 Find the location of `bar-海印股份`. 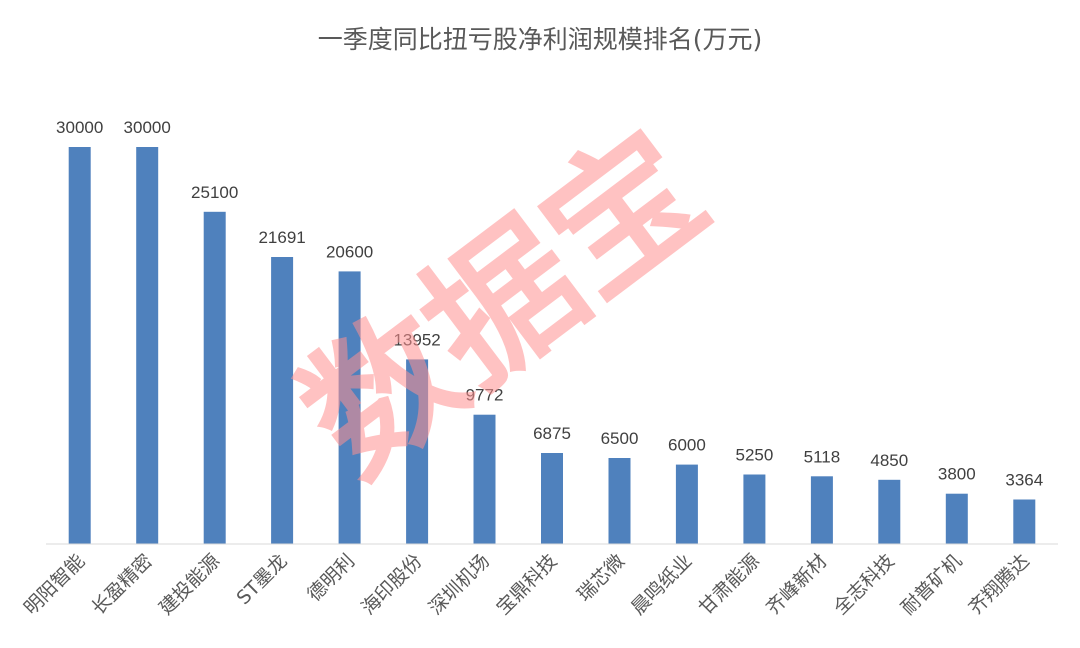

bar-海印股份 is located at coordinates (417, 451).